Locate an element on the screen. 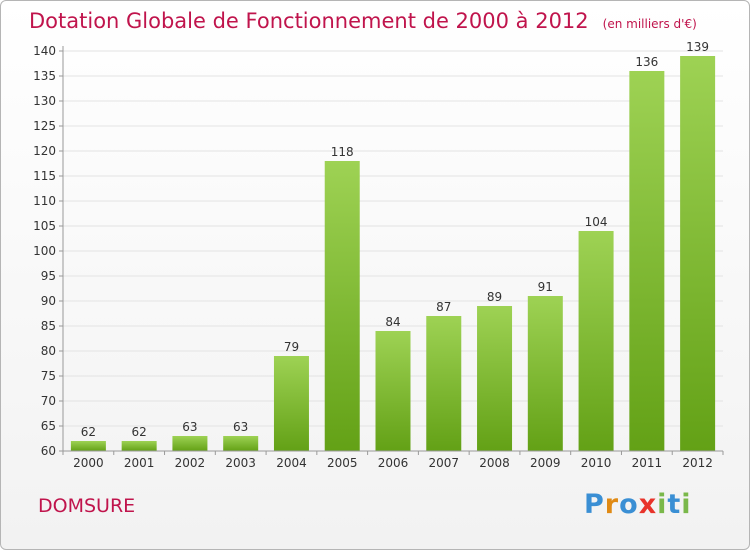  y-tick-label: 60 is located at coordinates (48, 451).